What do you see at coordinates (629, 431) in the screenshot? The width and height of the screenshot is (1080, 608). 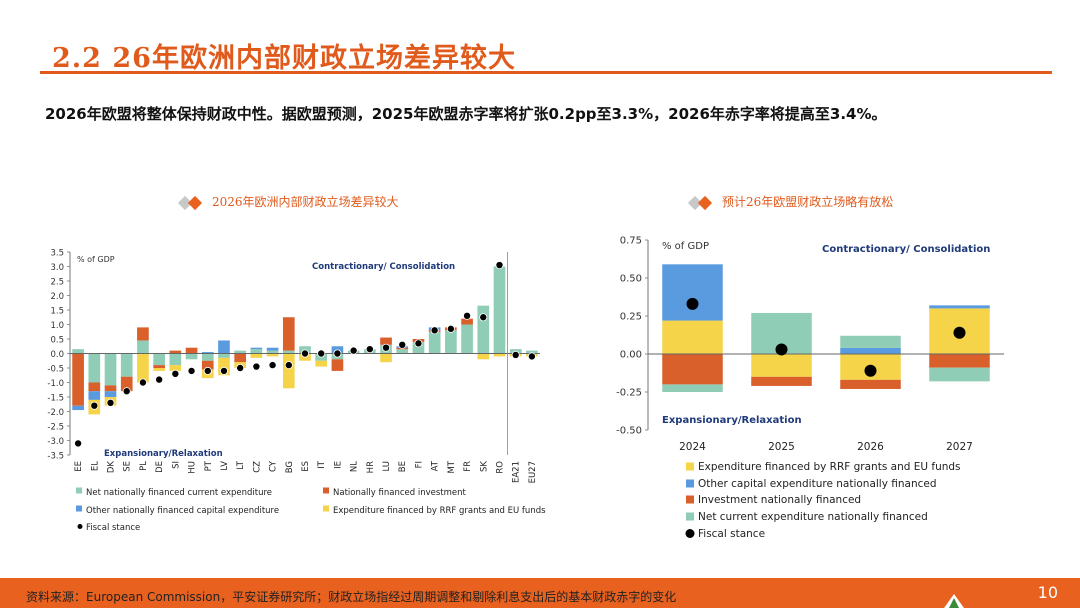 I see `y-tick-label: -0.50` at bounding box center [629, 431].